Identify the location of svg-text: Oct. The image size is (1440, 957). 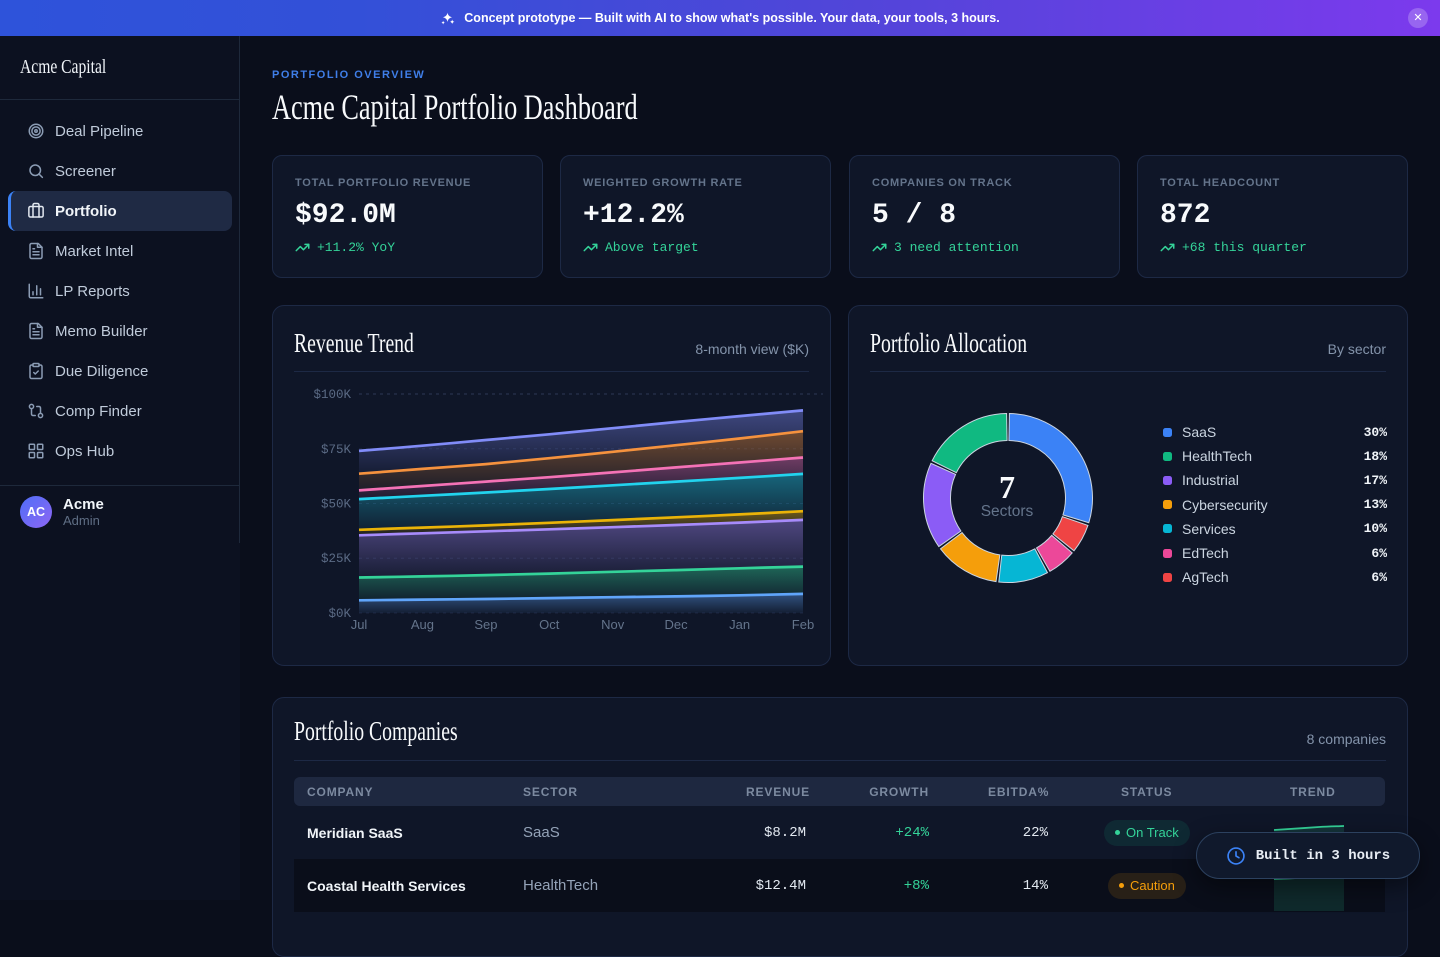
(549, 624).